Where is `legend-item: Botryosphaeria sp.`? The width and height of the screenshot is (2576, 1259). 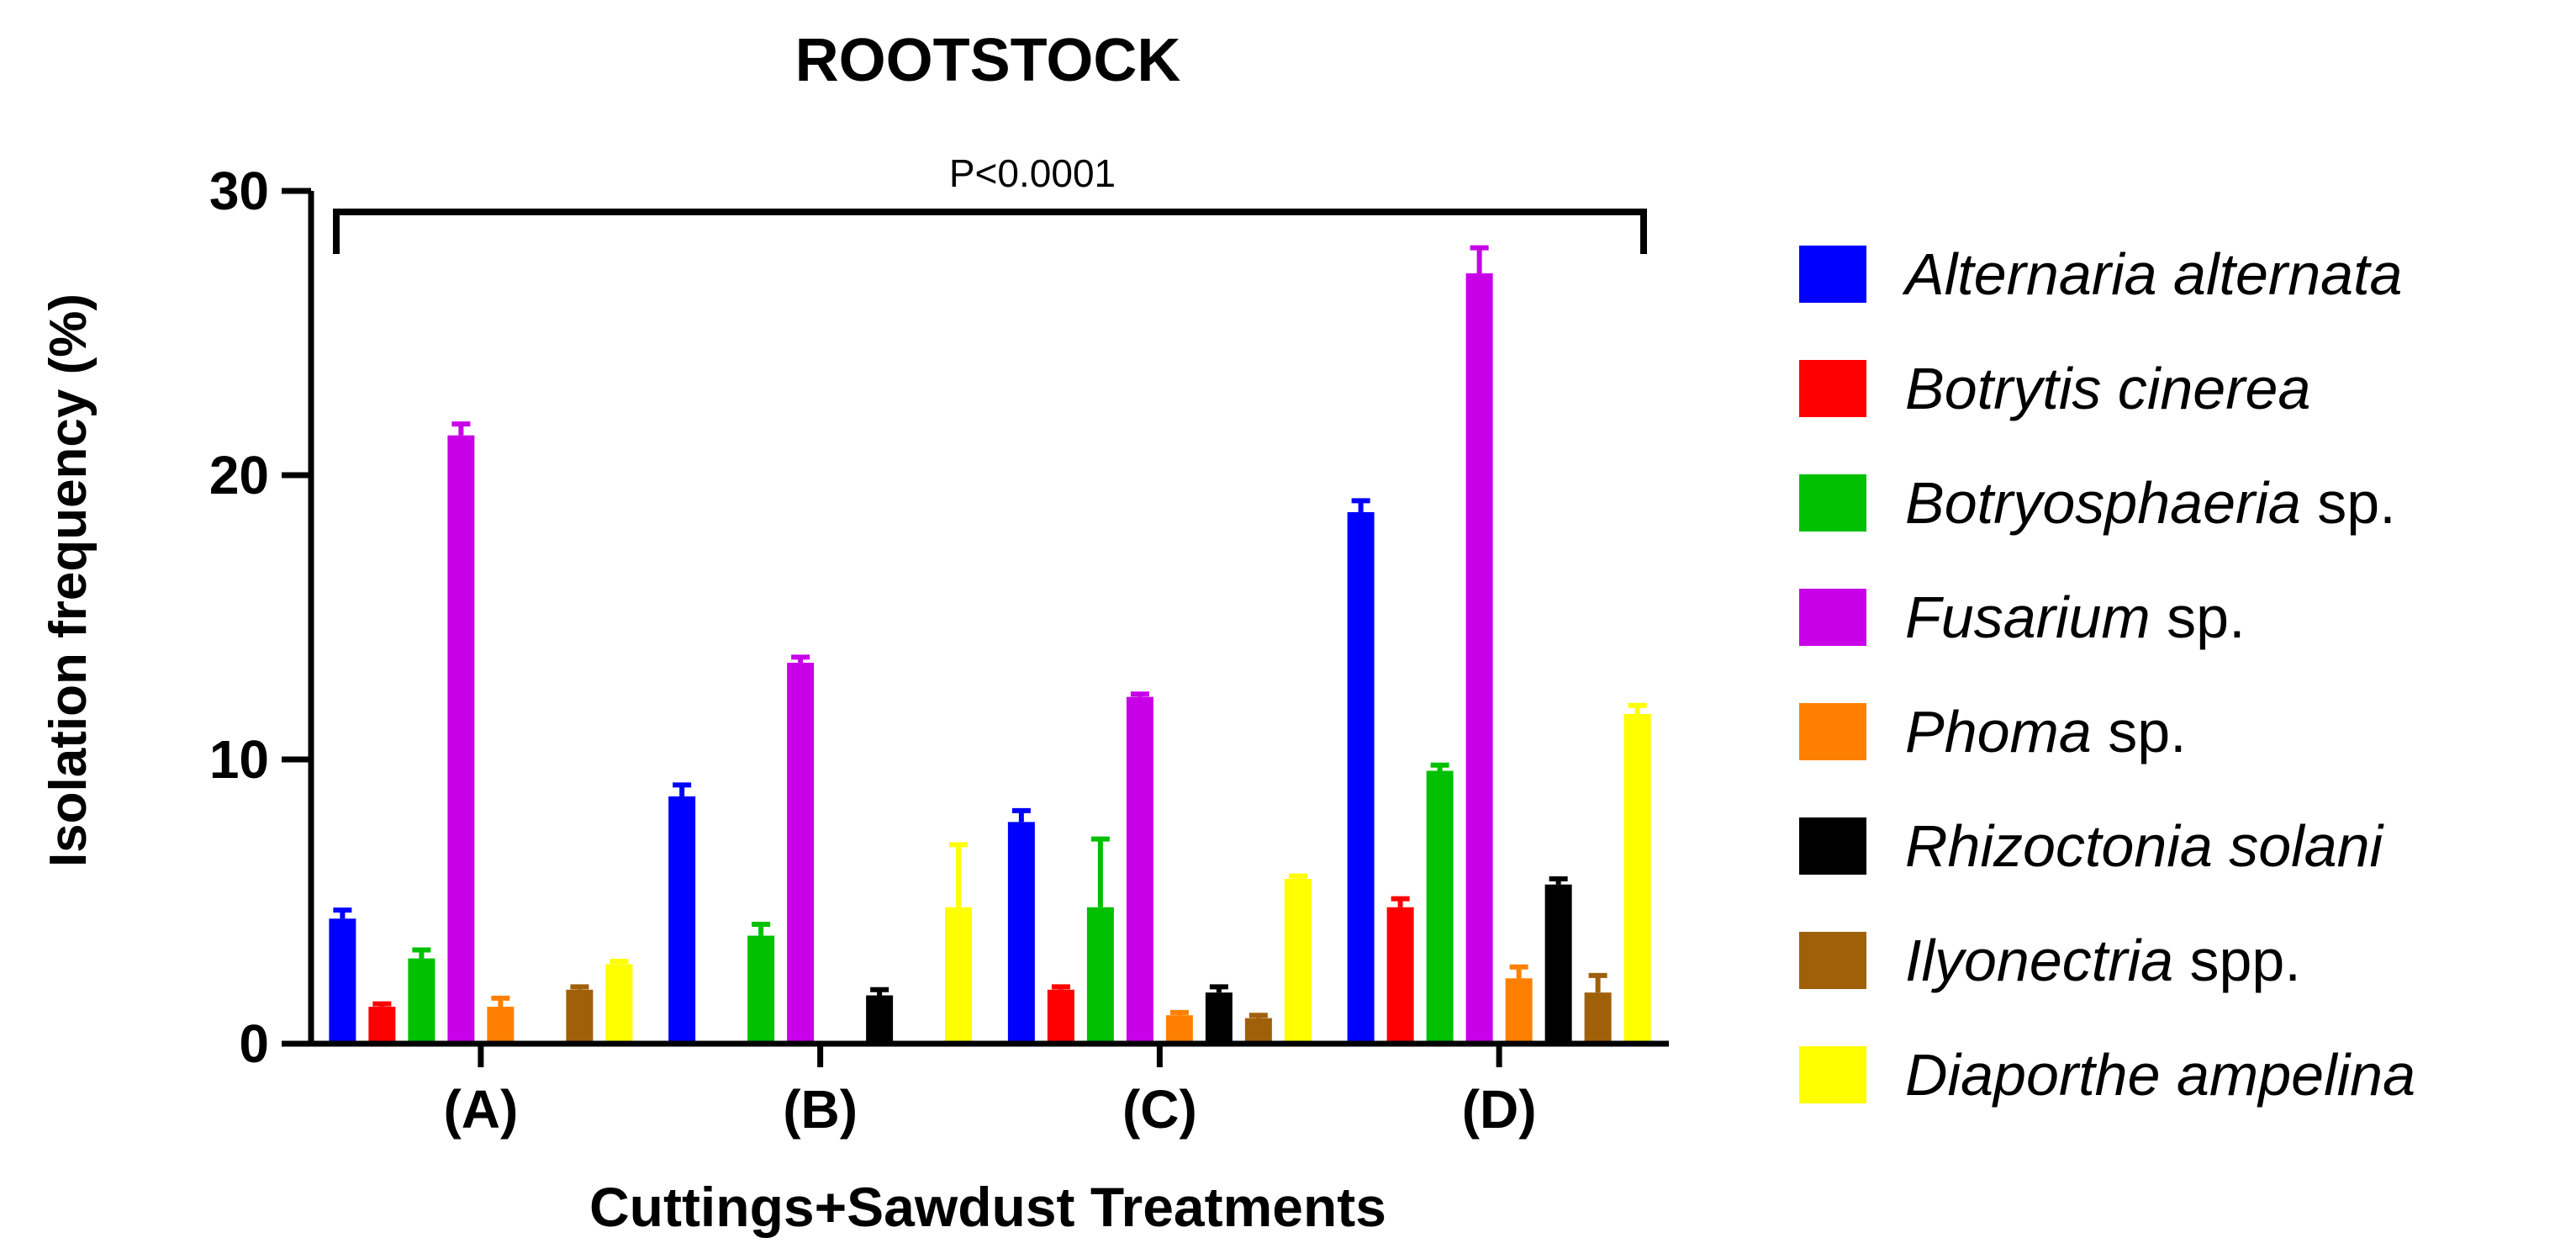 legend-item: Botryosphaeria sp. is located at coordinates (2107, 503).